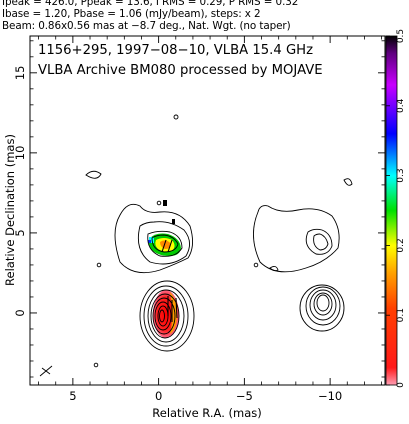 Image resolution: width=409 pixels, height=424 pixels. I want to click on jet-contour-inner, so click(165, 243).